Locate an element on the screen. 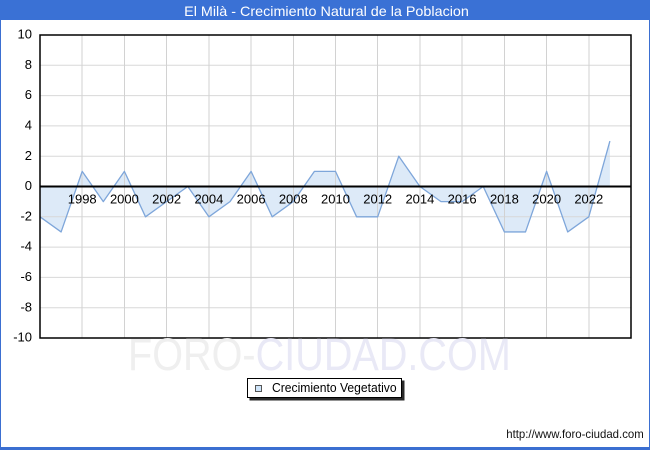  svg-text: 2008 is located at coordinates (293, 199).